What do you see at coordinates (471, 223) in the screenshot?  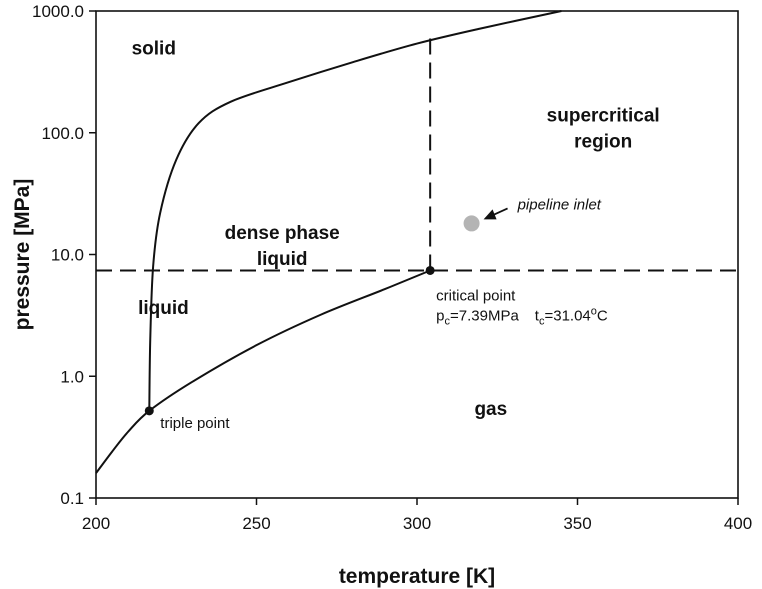 I see `inlet-point` at bounding box center [471, 223].